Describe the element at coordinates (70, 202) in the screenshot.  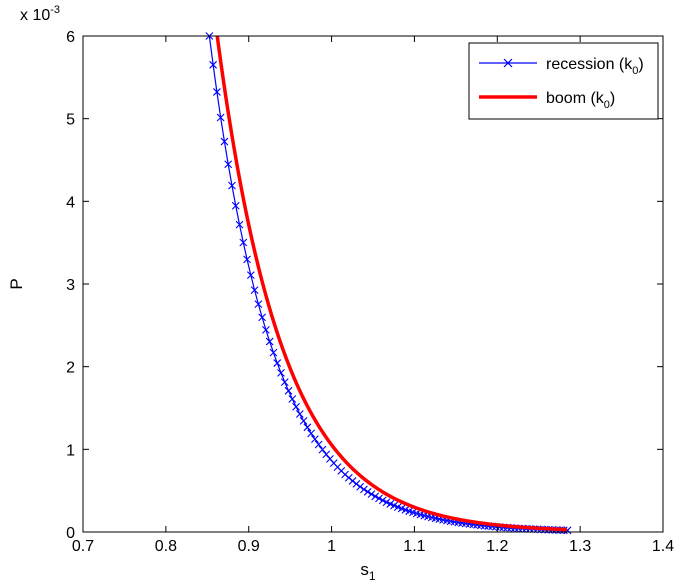
I see `y-tick-label: 4` at that location.